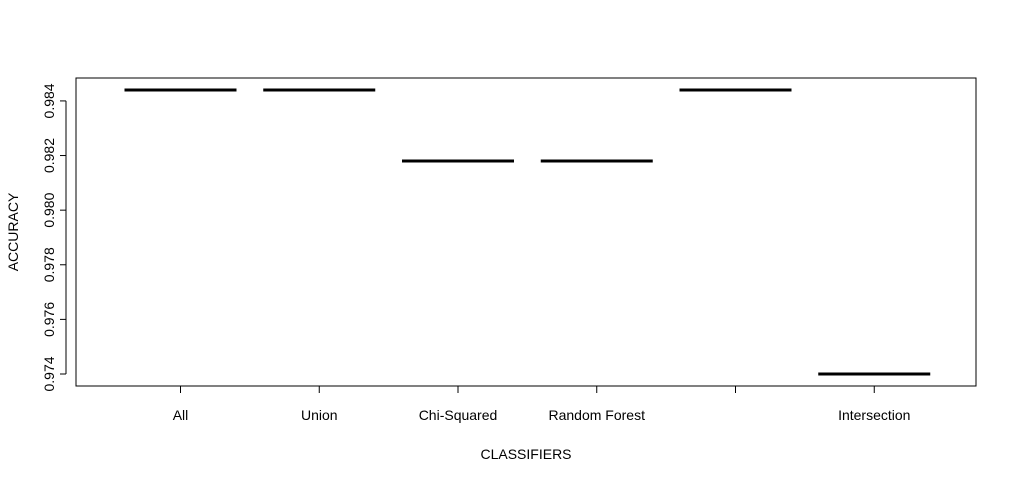 The width and height of the screenshot is (1017, 489). I want to click on x-tick-label: Intersection, so click(874, 415).